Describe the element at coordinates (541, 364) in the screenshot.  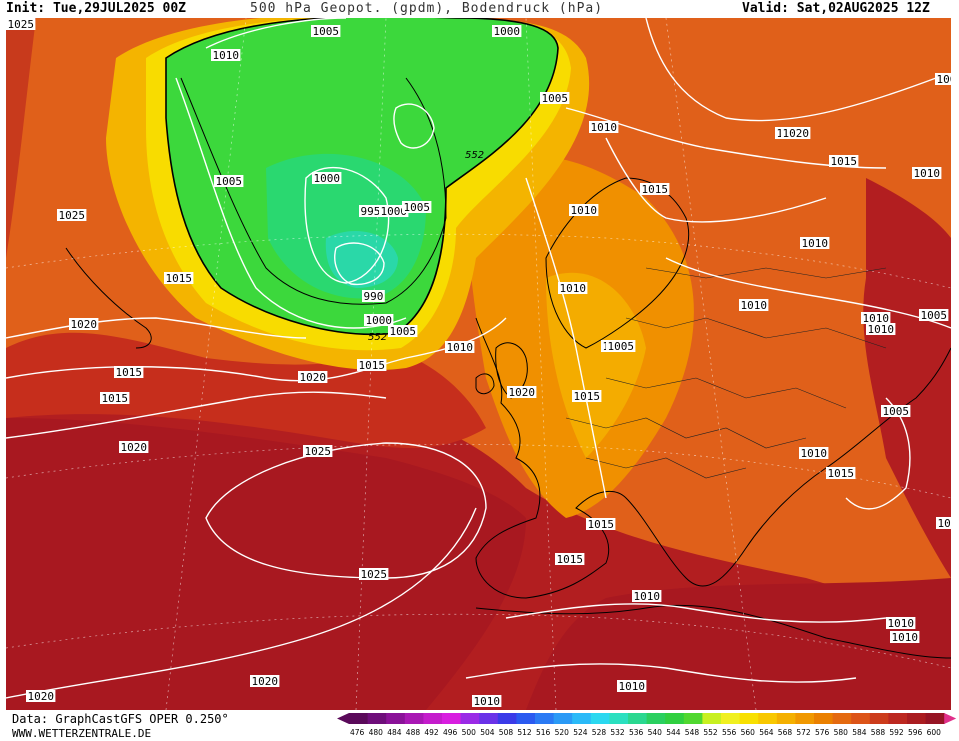
I see `grid-lon-c` at that location.